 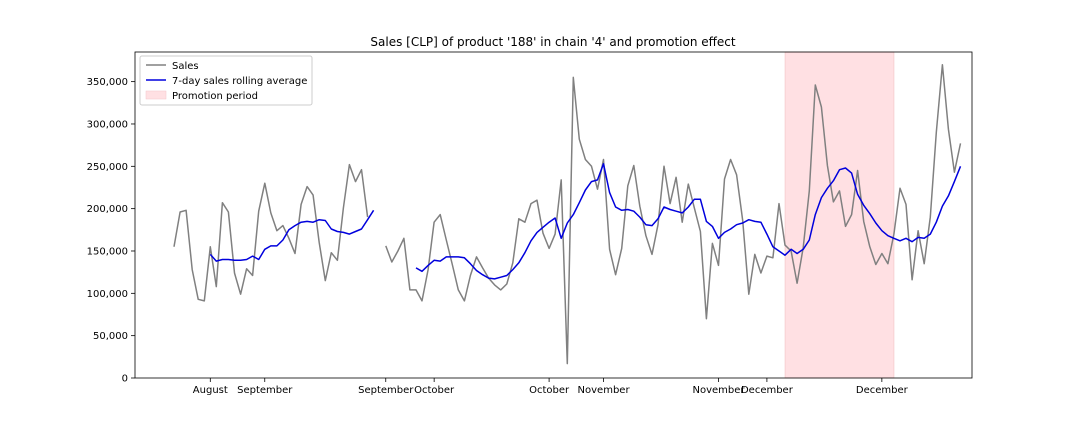 What do you see at coordinates (185, 66) in the screenshot?
I see `legend-label-sales: Sales` at bounding box center [185, 66].